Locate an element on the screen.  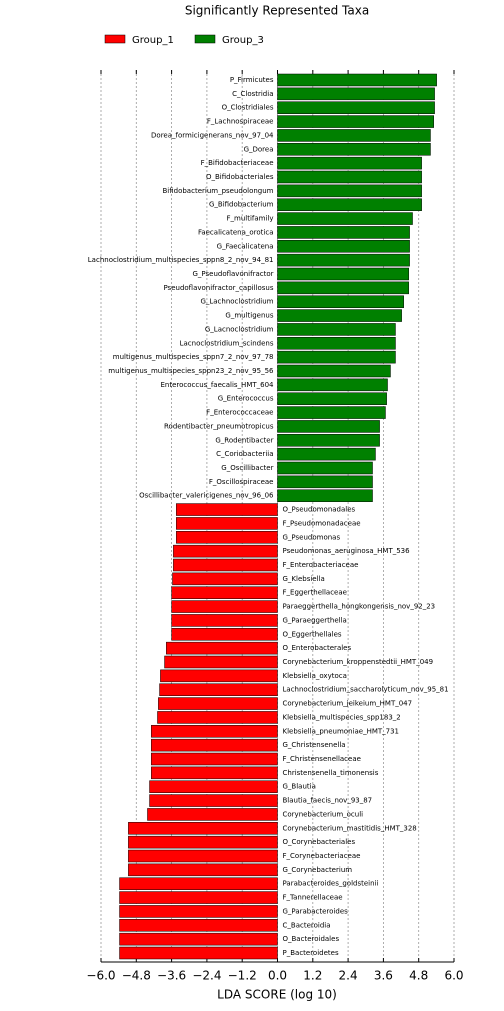
category-label: O_Eggerthellales is located at coordinates (312, 634).